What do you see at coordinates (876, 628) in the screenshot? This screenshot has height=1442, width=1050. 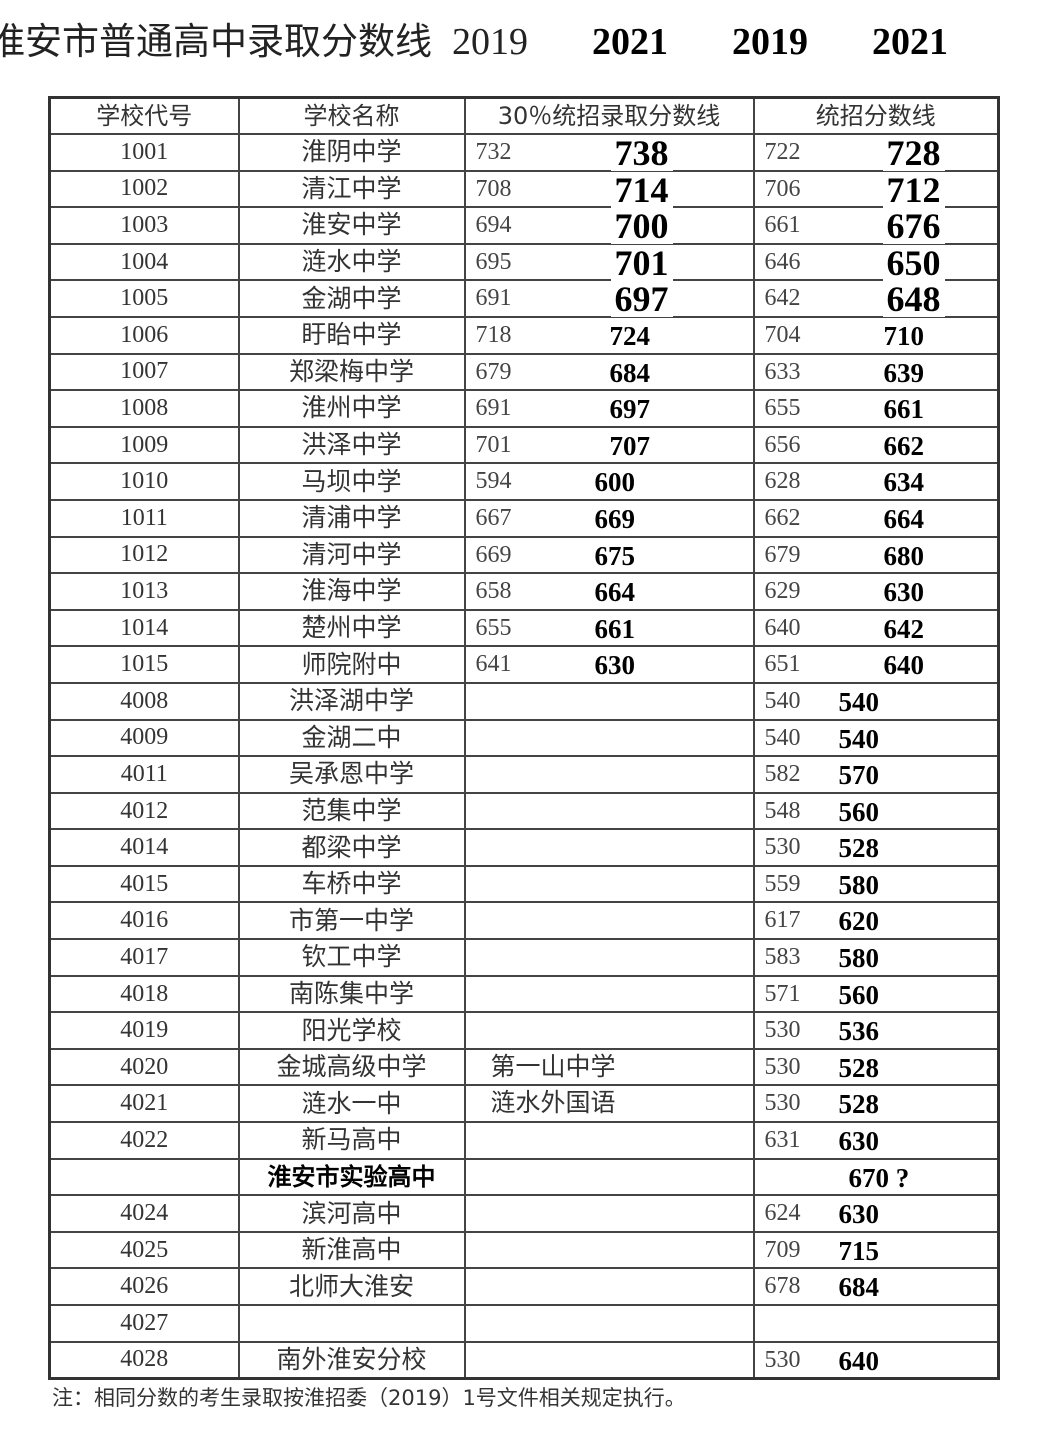 I see `cell-unified-line: 640 642` at bounding box center [876, 628].